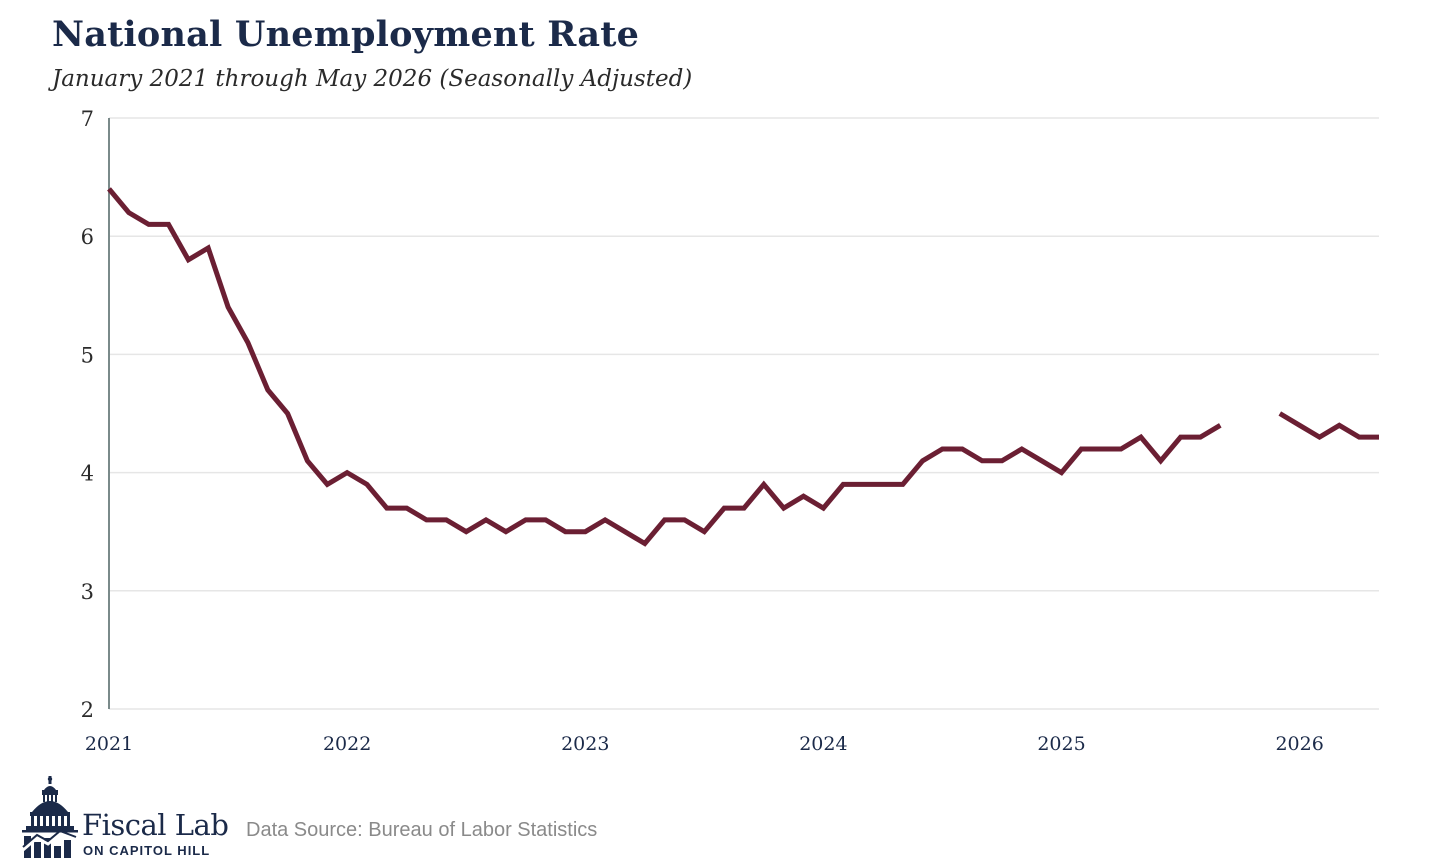 This screenshot has height=868, width=1435. What do you see at coordinates (87, 710) in the screenshot?
I see `y-tick-label-2: 2` at bounding box center [87, 710].